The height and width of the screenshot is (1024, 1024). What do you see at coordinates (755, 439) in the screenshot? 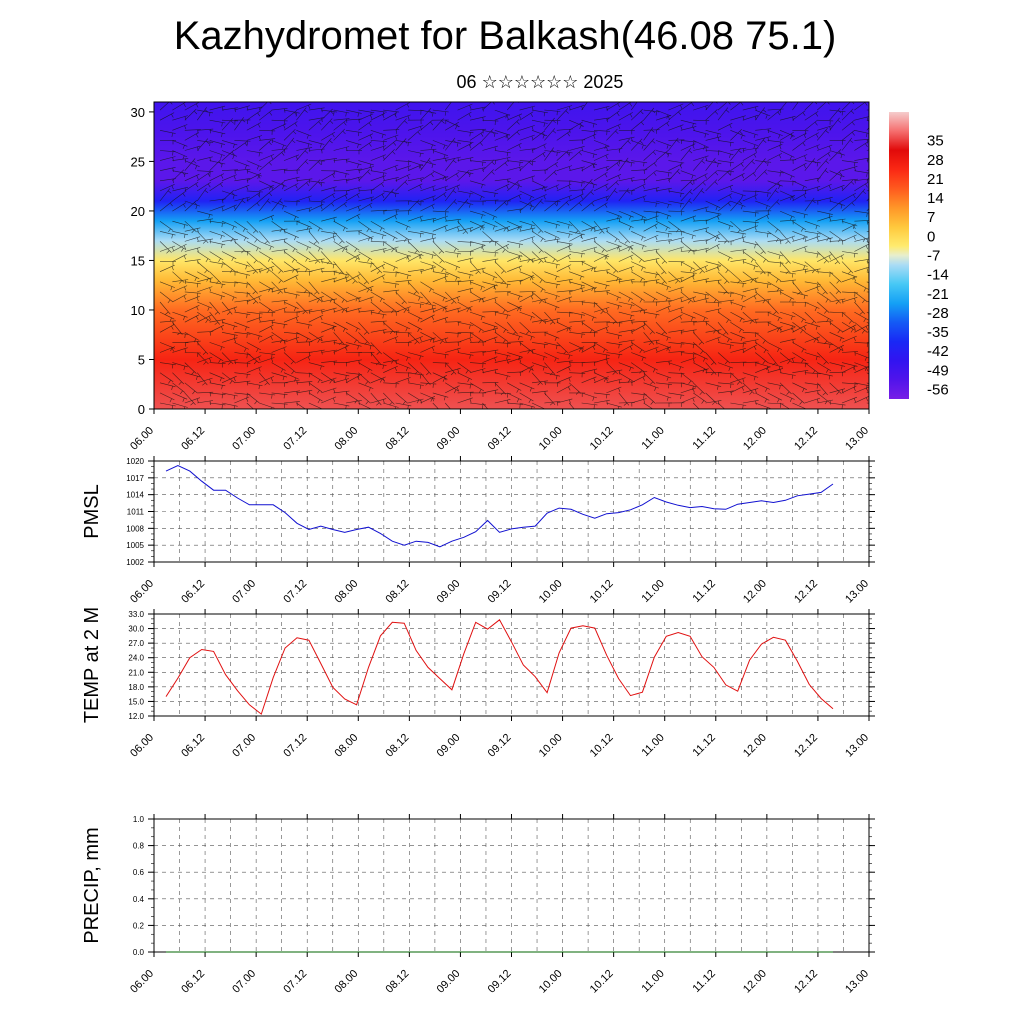
I see `x-tick-label: 12.00` at bounding box center [755, 439].